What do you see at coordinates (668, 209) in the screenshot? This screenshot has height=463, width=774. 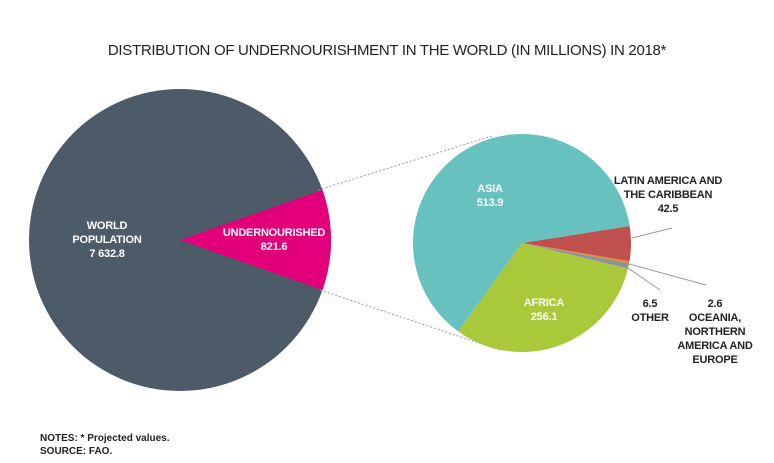 I see `value-label: 42.5` at bounding box center [668, 209].